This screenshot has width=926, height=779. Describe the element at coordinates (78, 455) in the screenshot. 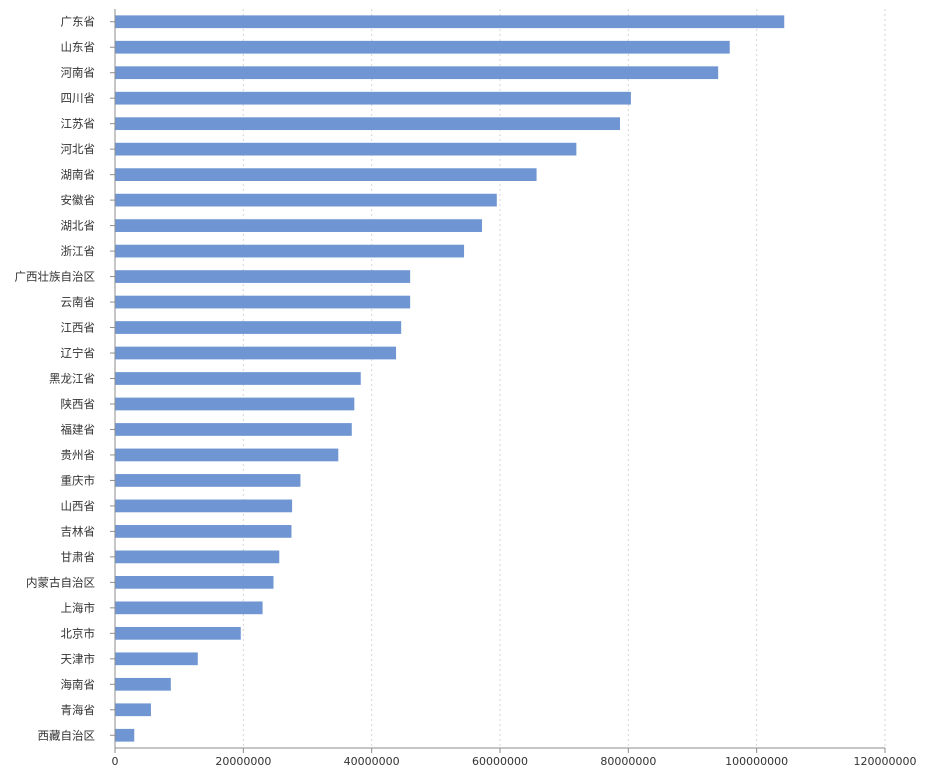

I see `category-label: 贵州省` at that location.